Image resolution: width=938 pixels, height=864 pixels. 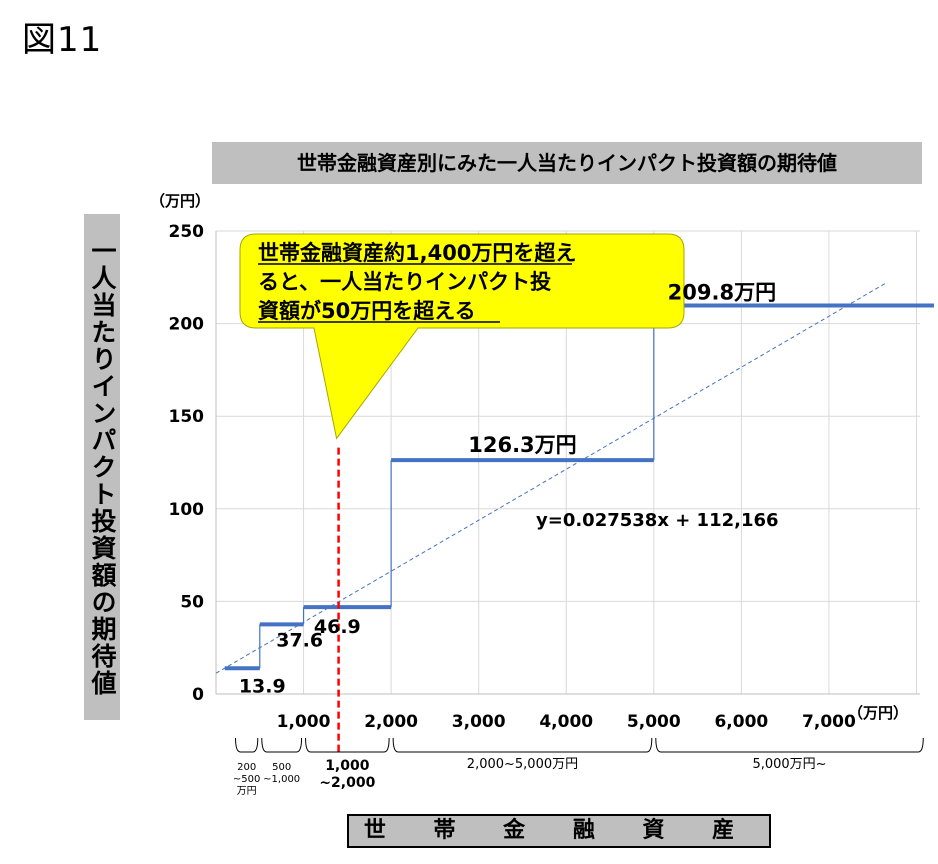 What do you see at coordinates (102, 467) in the screenshot?
I see `y-axis-label: 一人当たりインパクト投資額の期待値` at bounding box center [102, 467].